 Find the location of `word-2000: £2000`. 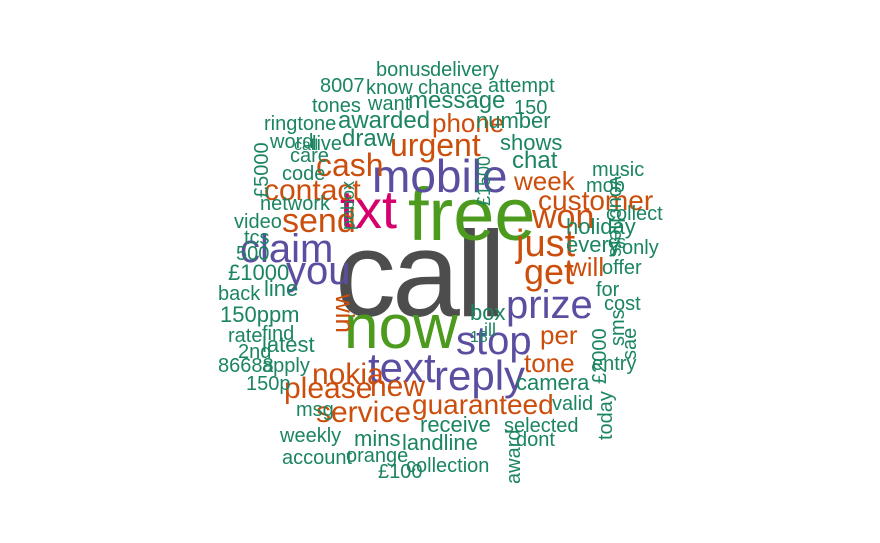

word-2000: £2000 is located at coordinates (600, 356).